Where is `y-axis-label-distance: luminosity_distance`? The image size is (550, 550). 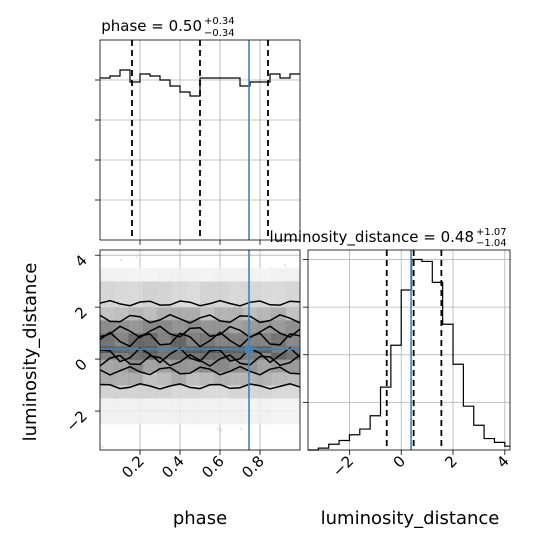 y-axis-label-distance: luminosity_distance is located at coordinates (30, 352).